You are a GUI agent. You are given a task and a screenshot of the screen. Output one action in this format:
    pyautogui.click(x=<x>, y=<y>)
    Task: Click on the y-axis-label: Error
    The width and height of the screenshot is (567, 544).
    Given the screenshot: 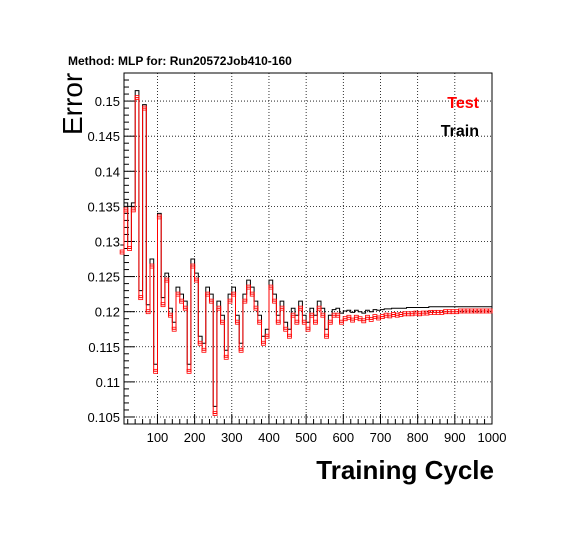 What is the action you would take?
    pyautogui.click(x=72, y=104)
    